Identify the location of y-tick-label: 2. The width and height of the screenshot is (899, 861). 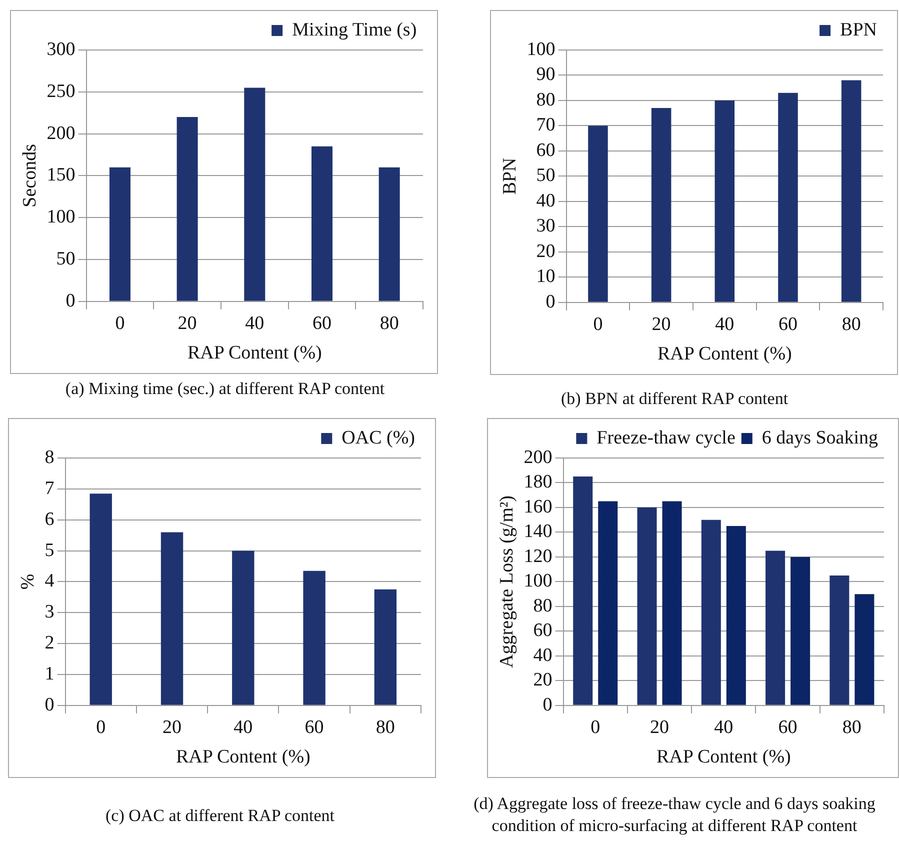
(49, 643).